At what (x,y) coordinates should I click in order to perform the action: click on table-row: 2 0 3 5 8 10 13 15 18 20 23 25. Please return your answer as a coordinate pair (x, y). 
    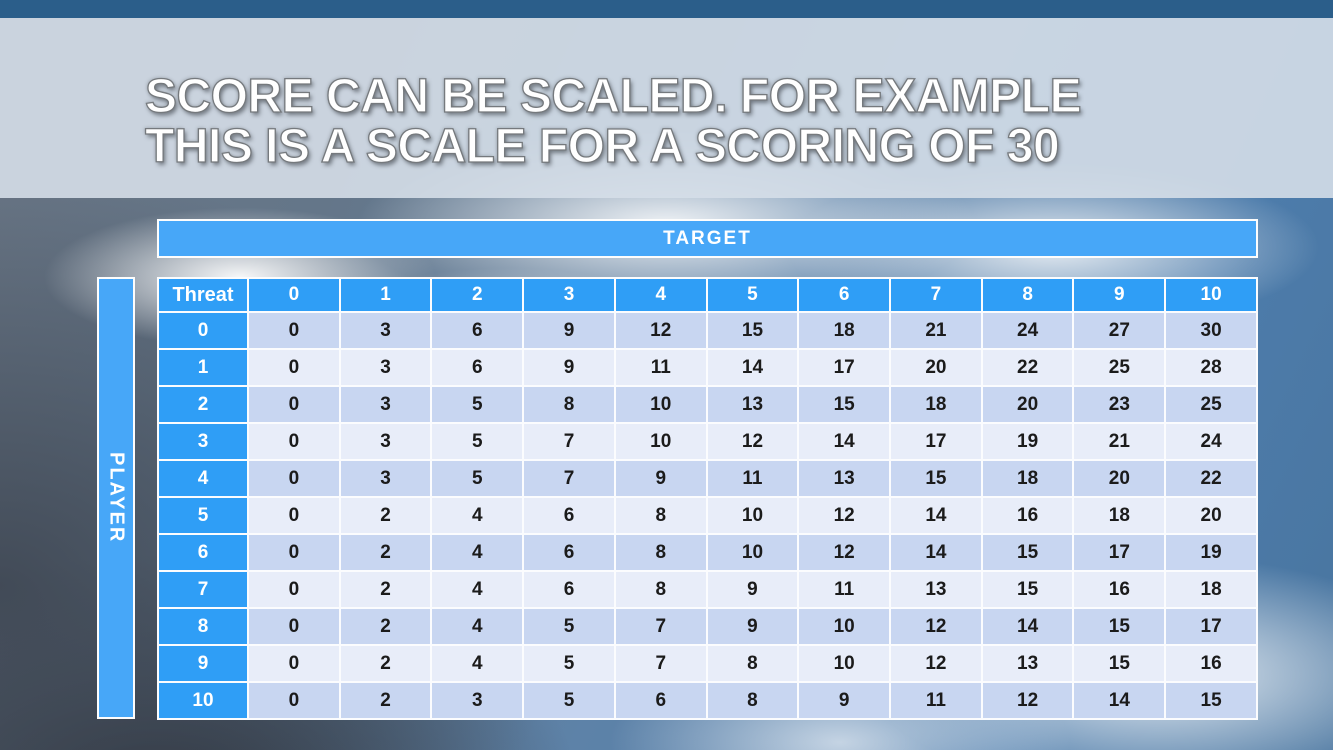
    Looking at the image, I should click on (707, 404).